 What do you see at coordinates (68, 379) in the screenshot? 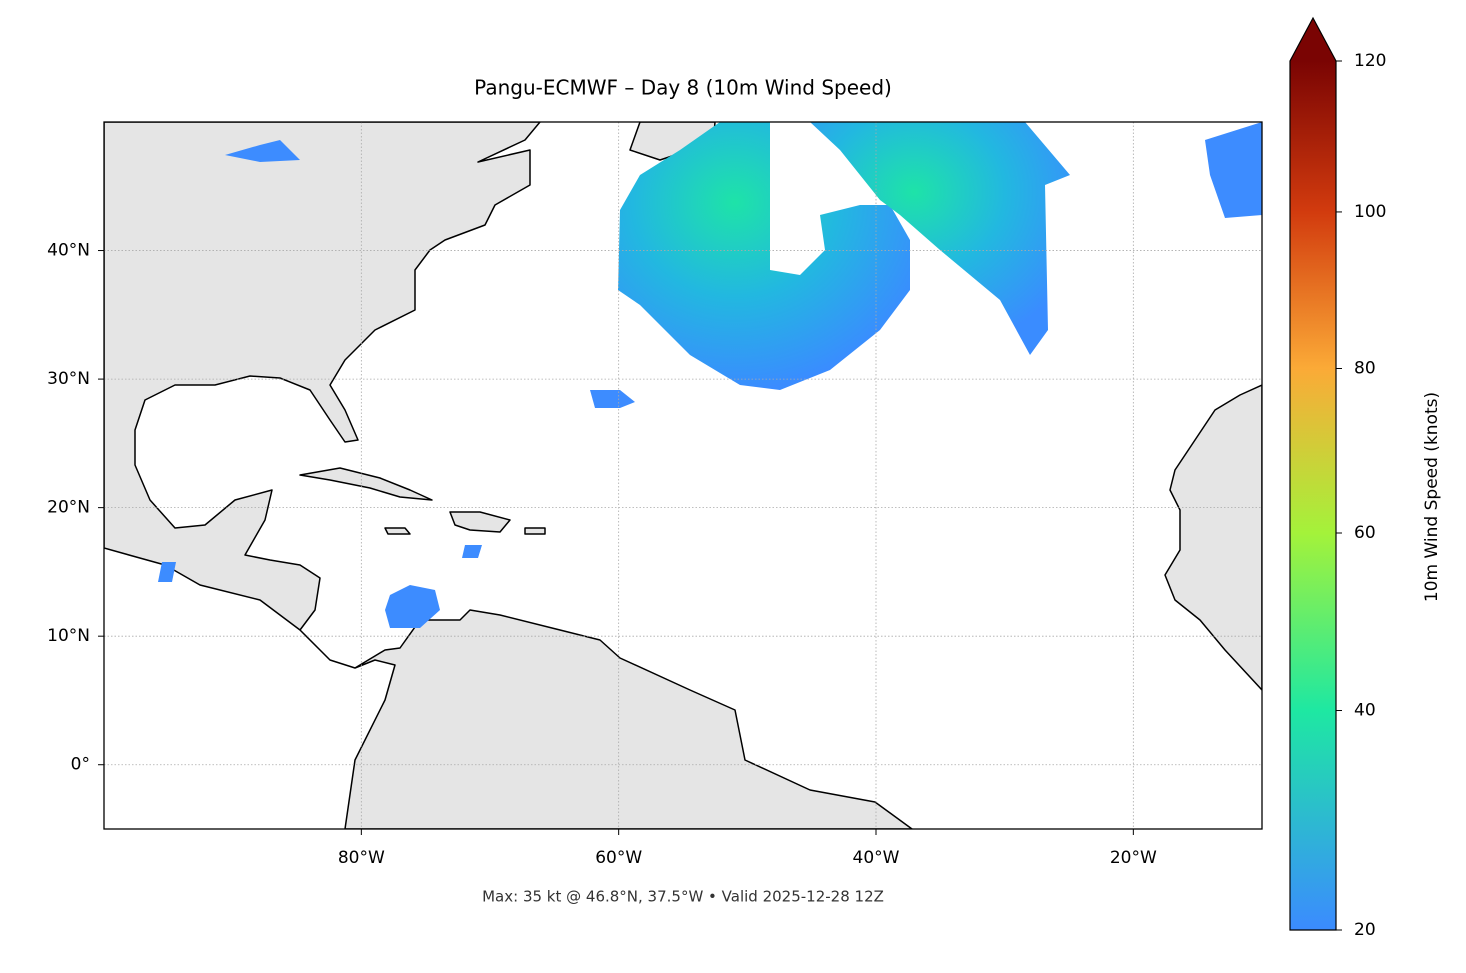
I see `y-tick-label: 30°N` at bounding box center [68, 379].